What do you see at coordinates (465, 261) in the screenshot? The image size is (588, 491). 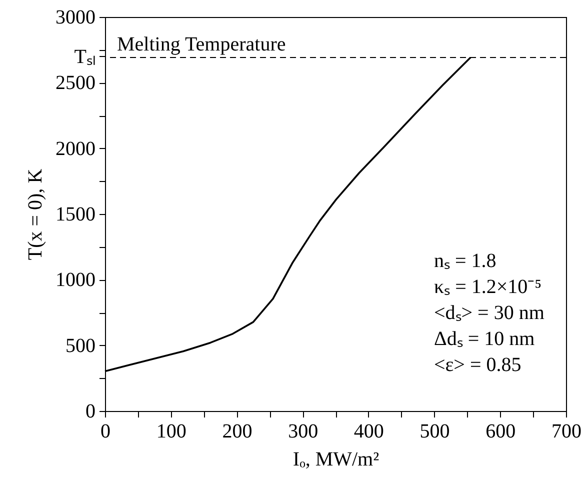 I see `annotation: nₛ = 1.8` at bounding box center [465, 261].